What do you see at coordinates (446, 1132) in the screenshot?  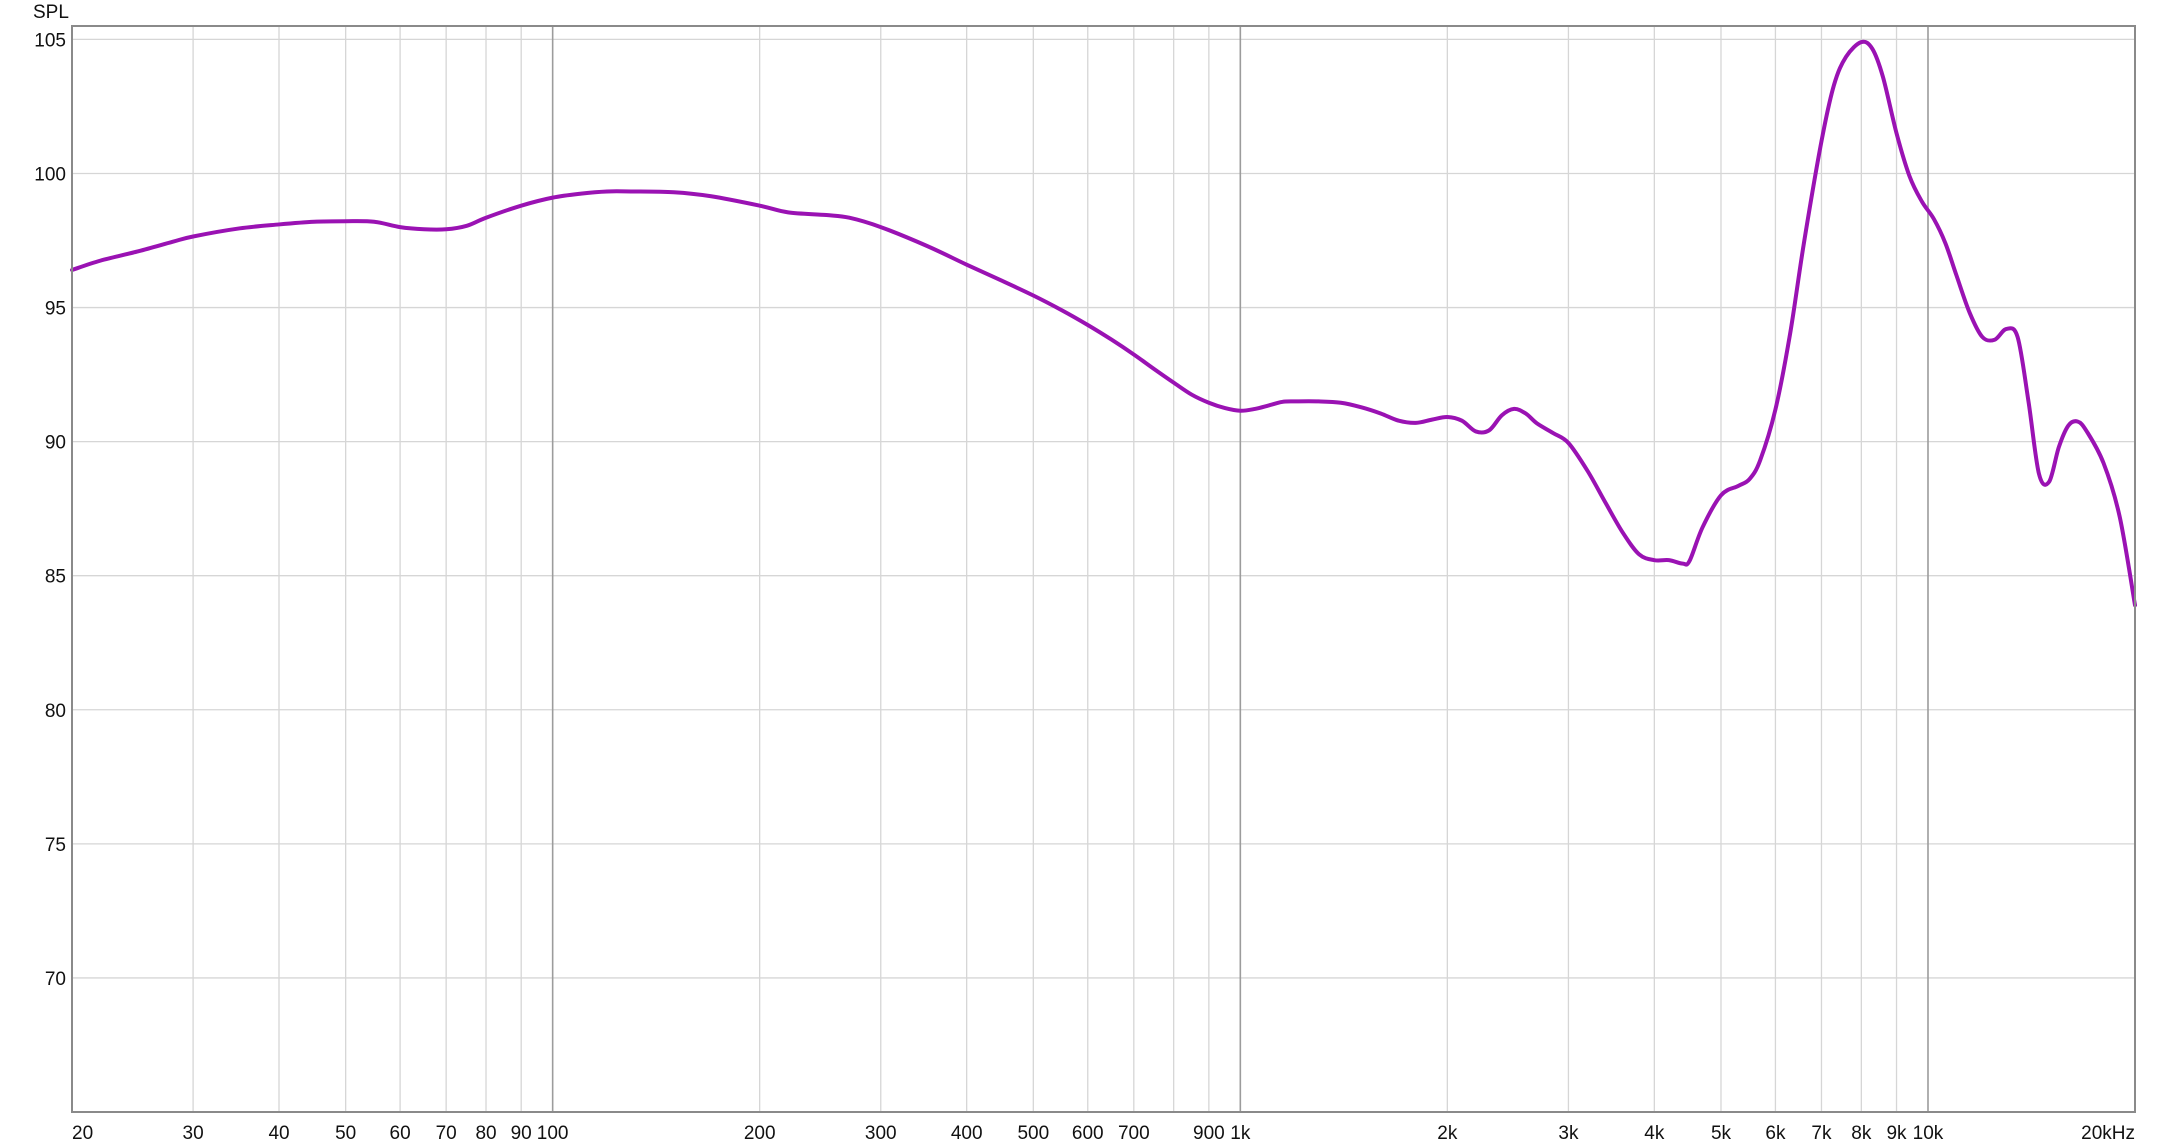 I see `x-tick-label: 70` at bounding box center [446, 1132].